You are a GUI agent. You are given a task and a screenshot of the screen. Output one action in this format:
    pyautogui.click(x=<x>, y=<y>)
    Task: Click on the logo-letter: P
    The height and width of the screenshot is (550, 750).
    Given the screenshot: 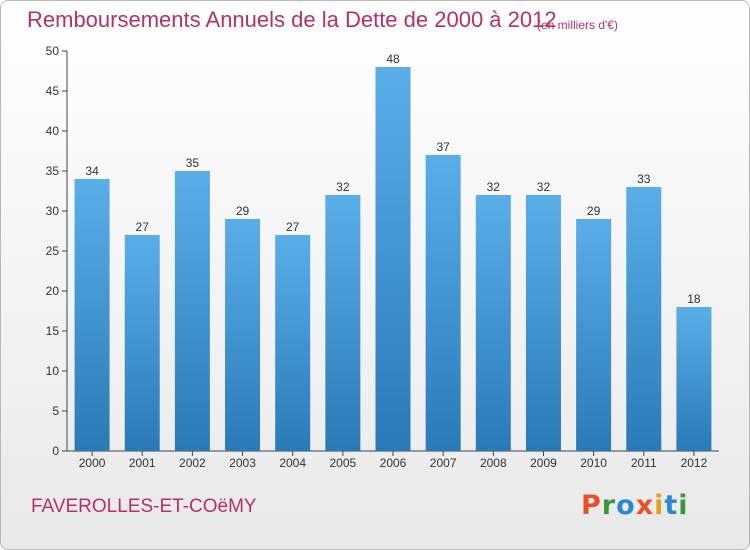 What is the action you would take?
    pyautogui.click(x=591, y=505)
    